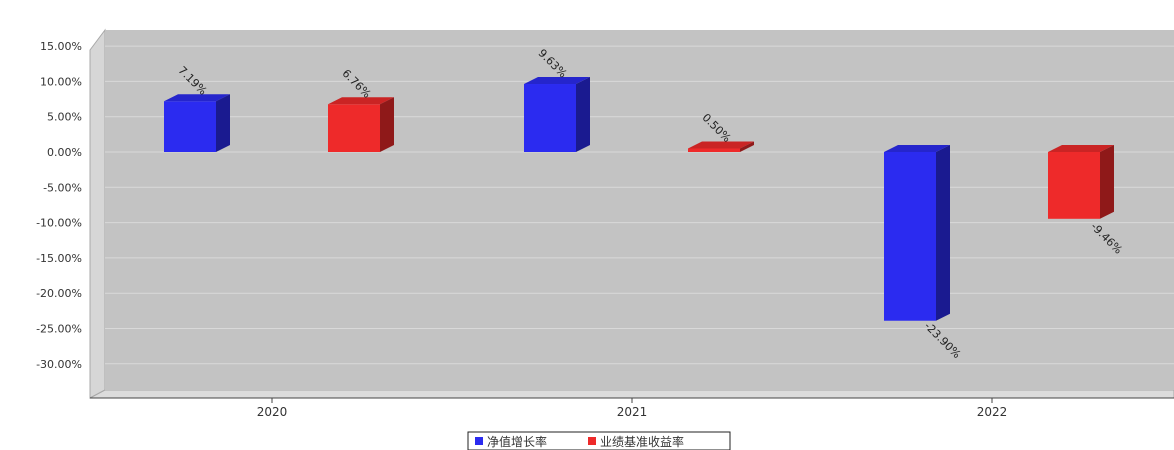 This screenshot has height=450, width=1174. I want to click on x-tick-label: 2021, so click(632, 412).